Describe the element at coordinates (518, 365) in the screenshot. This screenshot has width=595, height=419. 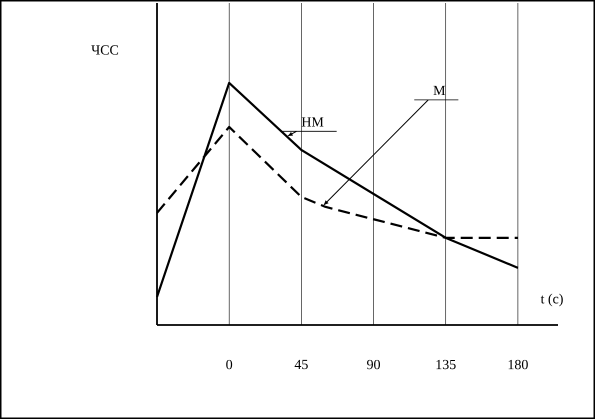
I see `x-tick-label: 180` at that location.